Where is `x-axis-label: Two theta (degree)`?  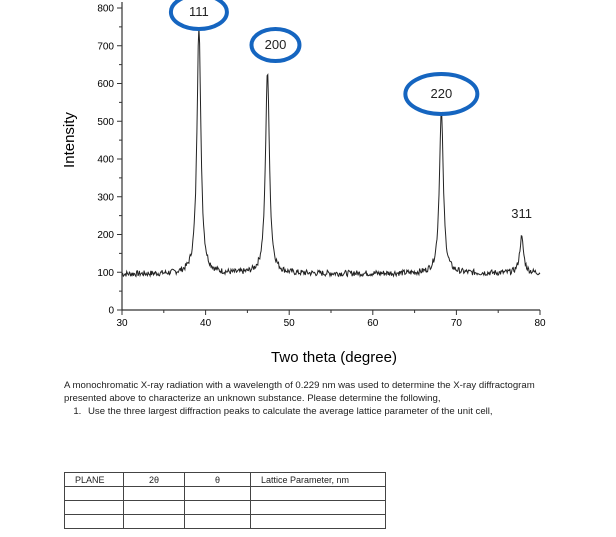 x-axis-label: Two theta (degree) is located at coordinates (334, 357).